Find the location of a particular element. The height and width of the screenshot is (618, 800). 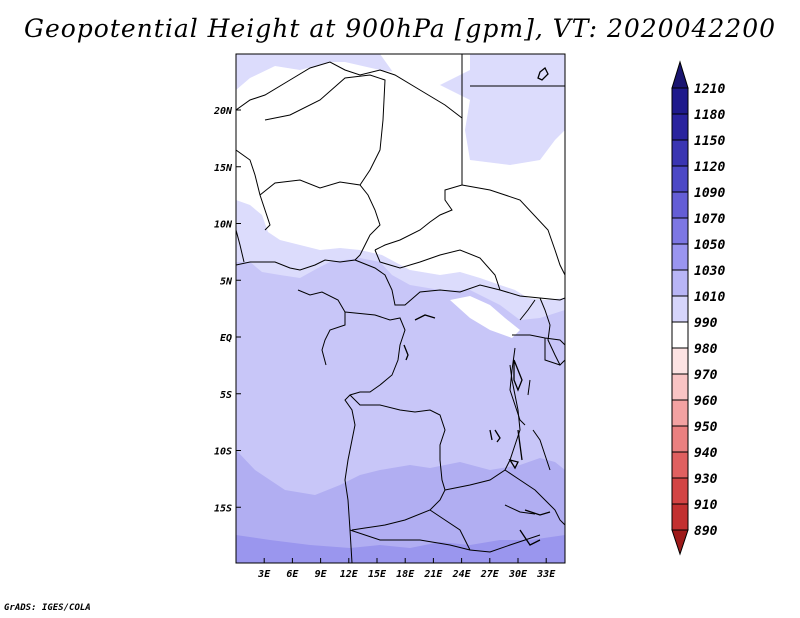

colorbar-label: 1210 is located at coordinates (709, 89).